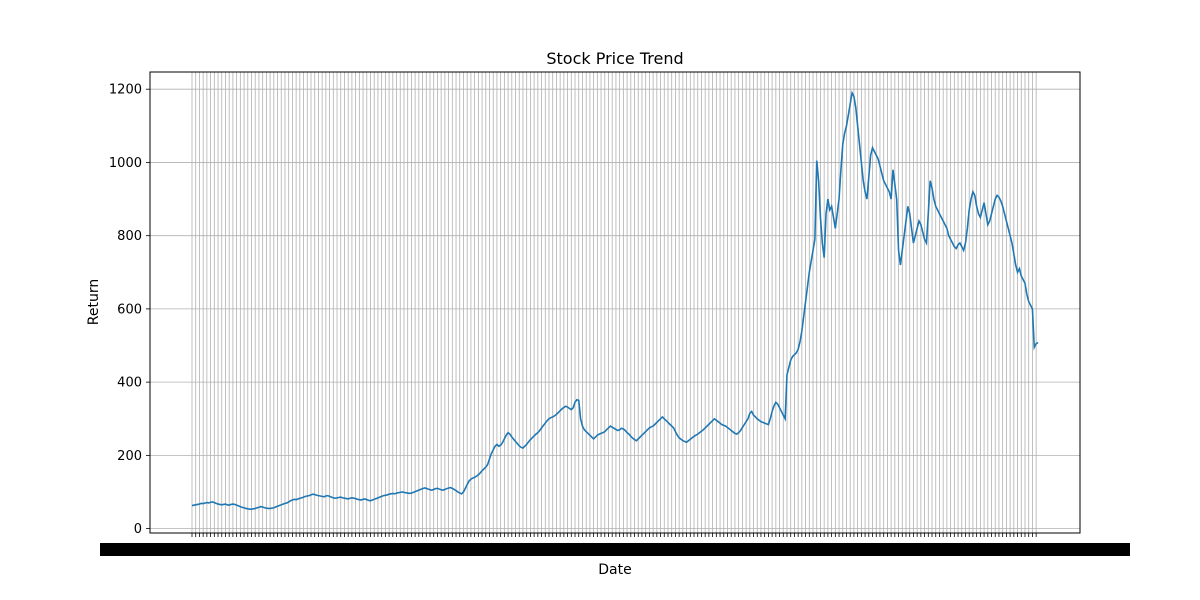 This screenshot has height=600, width=1200. I want to click on y-tick-label: 800, so click(129, 236).